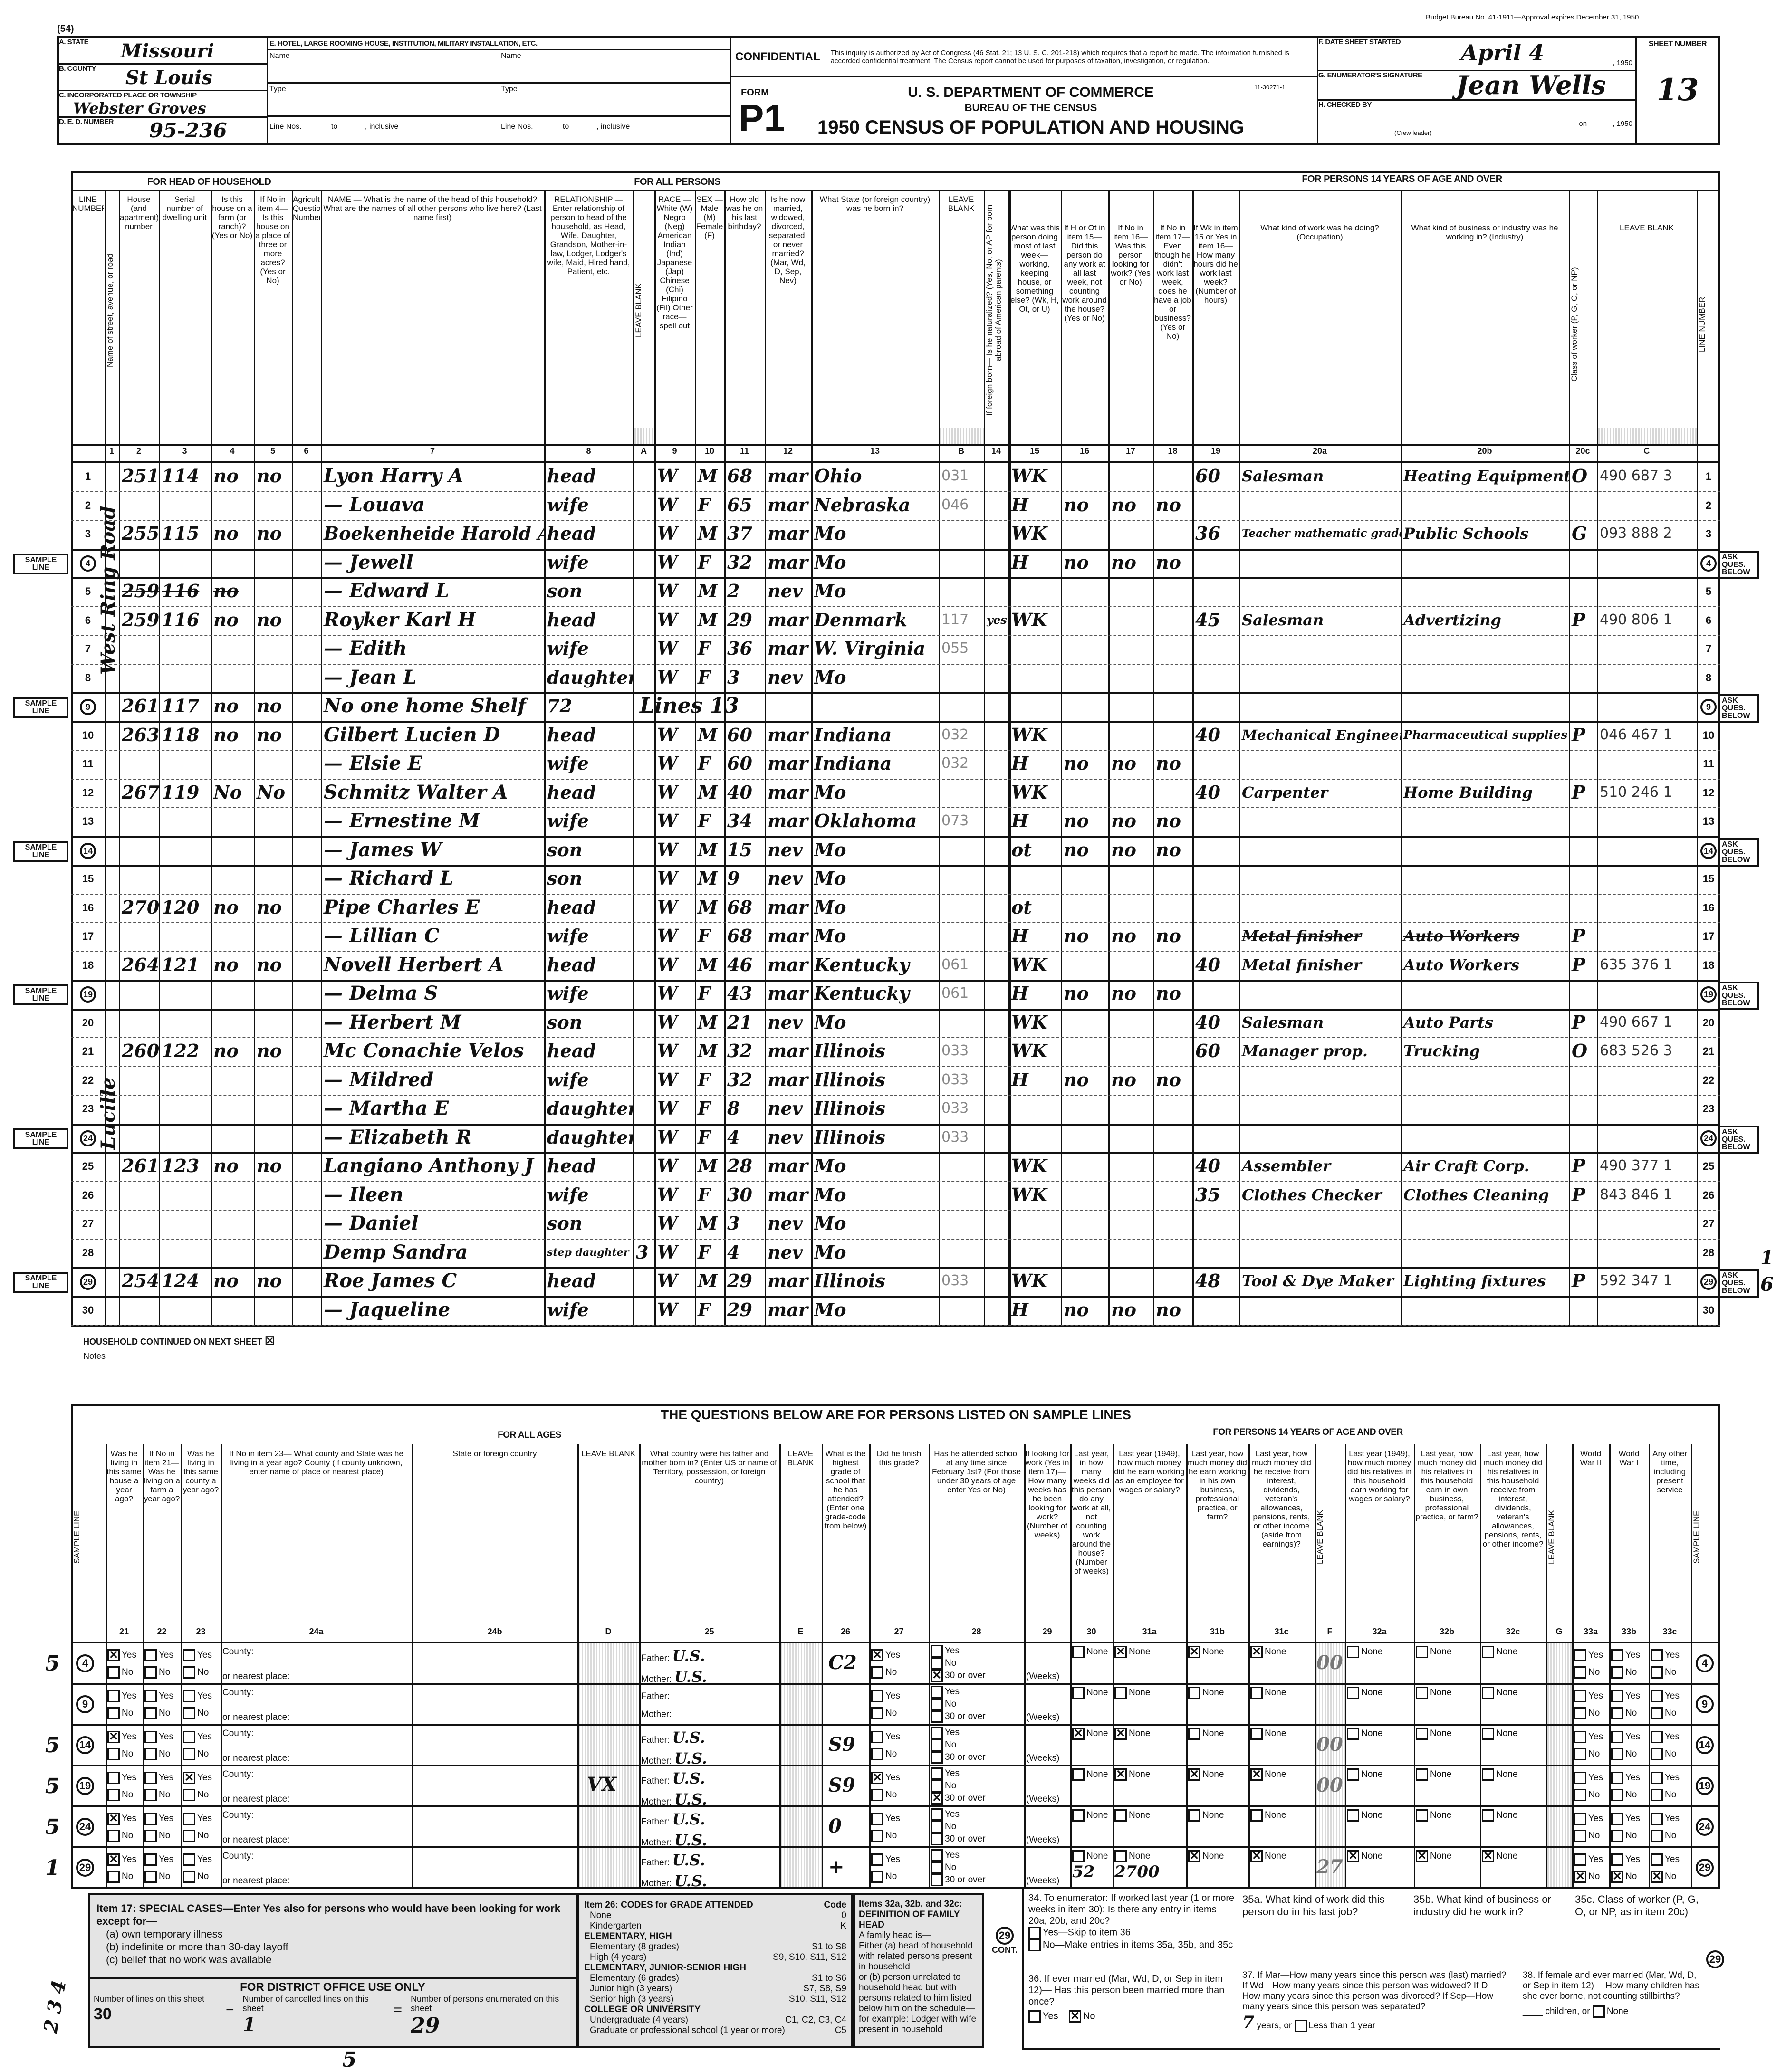  Describe the element at coordinates (1617, 1877) in the screenshot. I see `q33b-no-checkbox: ✕` at that location.